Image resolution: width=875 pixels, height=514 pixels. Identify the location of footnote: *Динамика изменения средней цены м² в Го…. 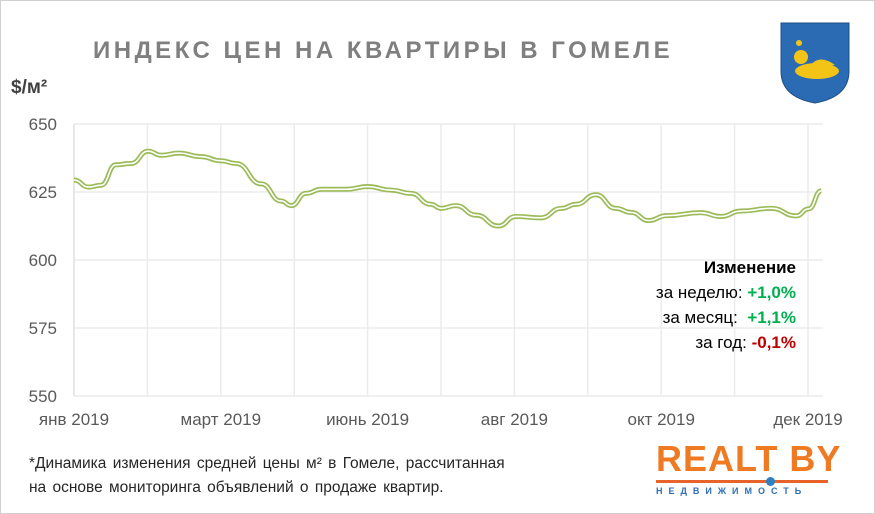
(267, 476).